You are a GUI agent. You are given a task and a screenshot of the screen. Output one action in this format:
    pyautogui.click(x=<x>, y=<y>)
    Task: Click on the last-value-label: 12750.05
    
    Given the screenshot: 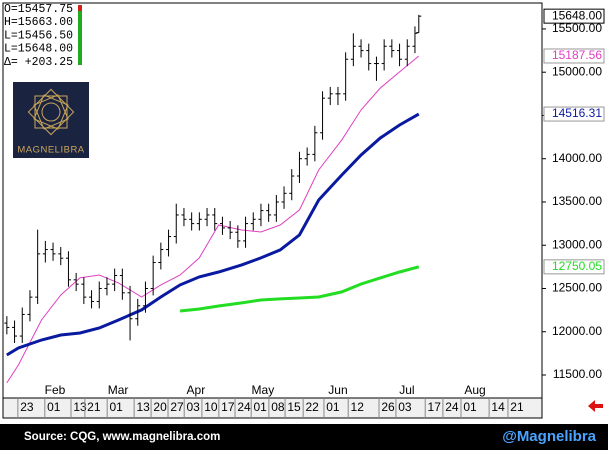 What is the action you would take?
    pyautogui.click(x=577, y=266)
    